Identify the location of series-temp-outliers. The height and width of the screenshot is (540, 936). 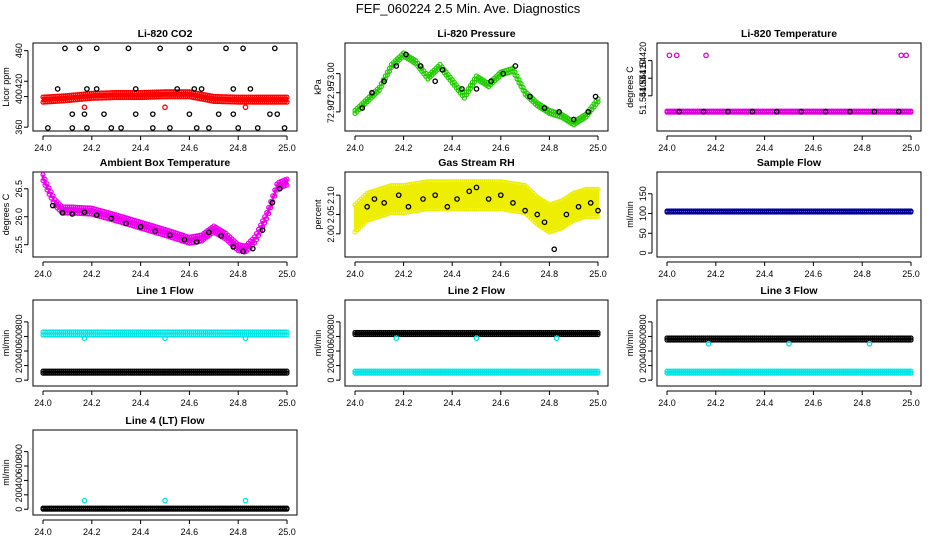
(787, 55).